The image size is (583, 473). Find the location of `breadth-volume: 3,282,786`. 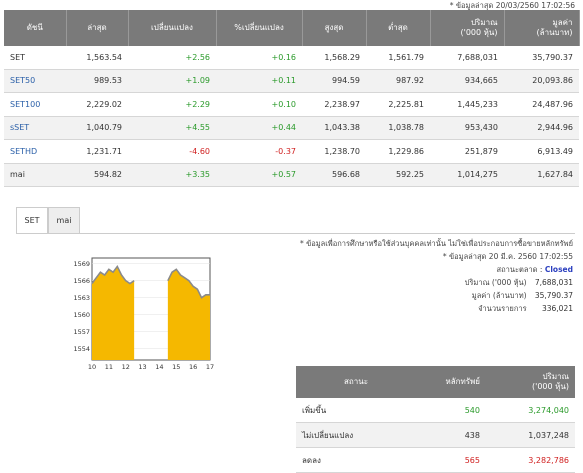

breadth-volume: 3,282,786 is located at coordinates (530, 460).